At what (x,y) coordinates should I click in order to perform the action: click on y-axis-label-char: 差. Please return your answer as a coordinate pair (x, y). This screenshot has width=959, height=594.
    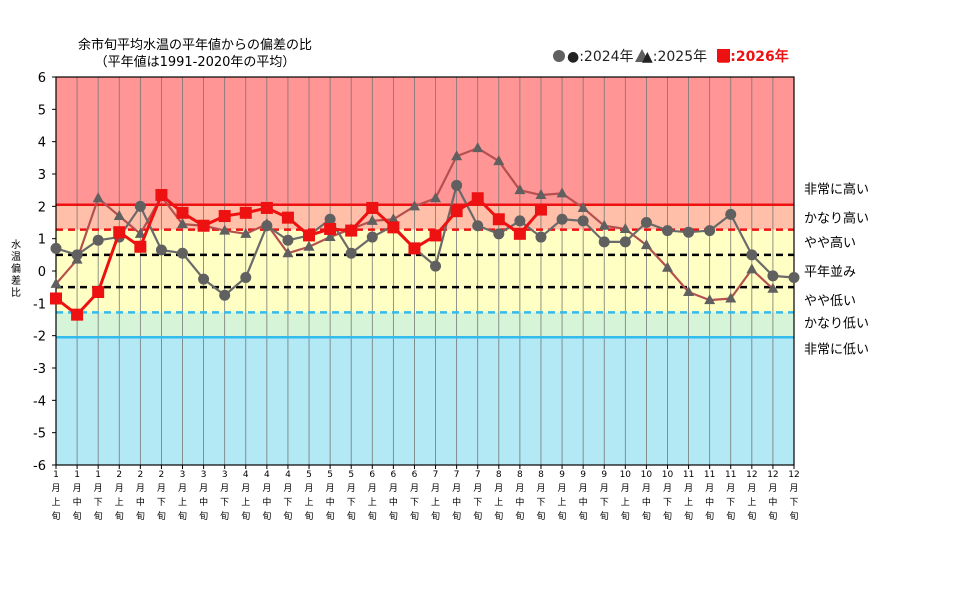
    Looking at the image, I should click on (16, 280).